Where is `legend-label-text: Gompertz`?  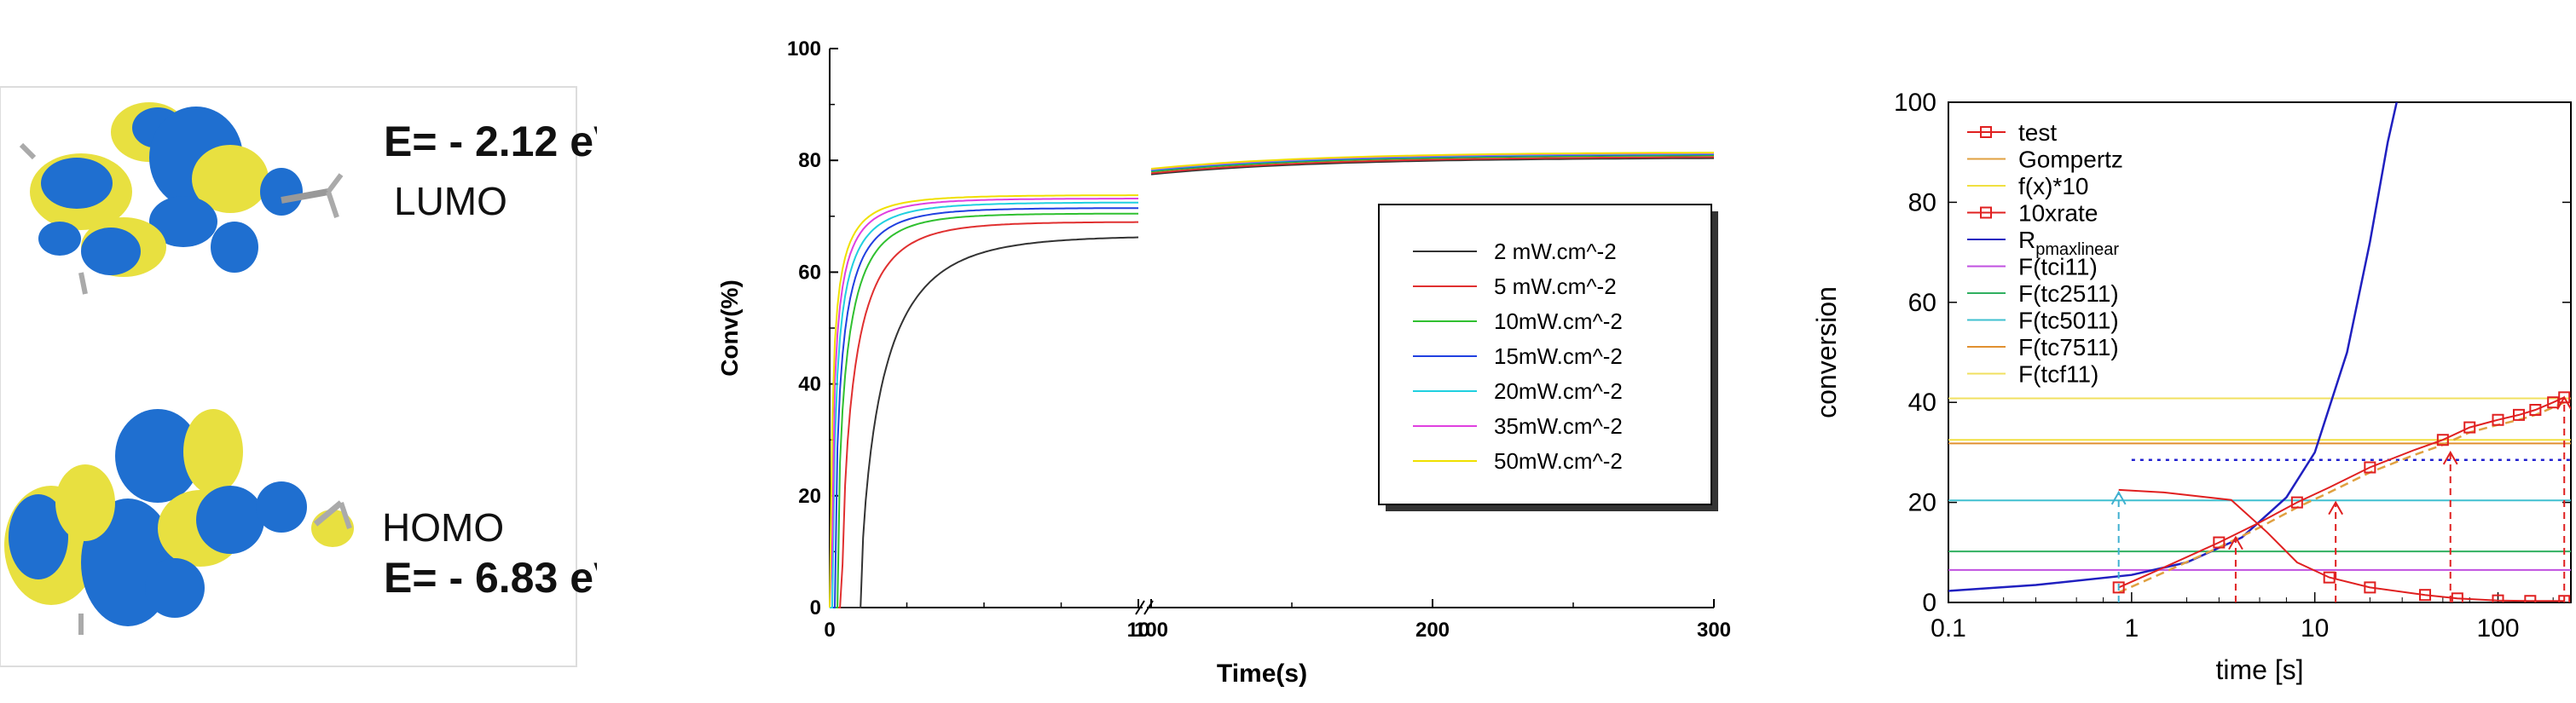
legend-label-text: Gompertz is located at coordinates (2070, 160).